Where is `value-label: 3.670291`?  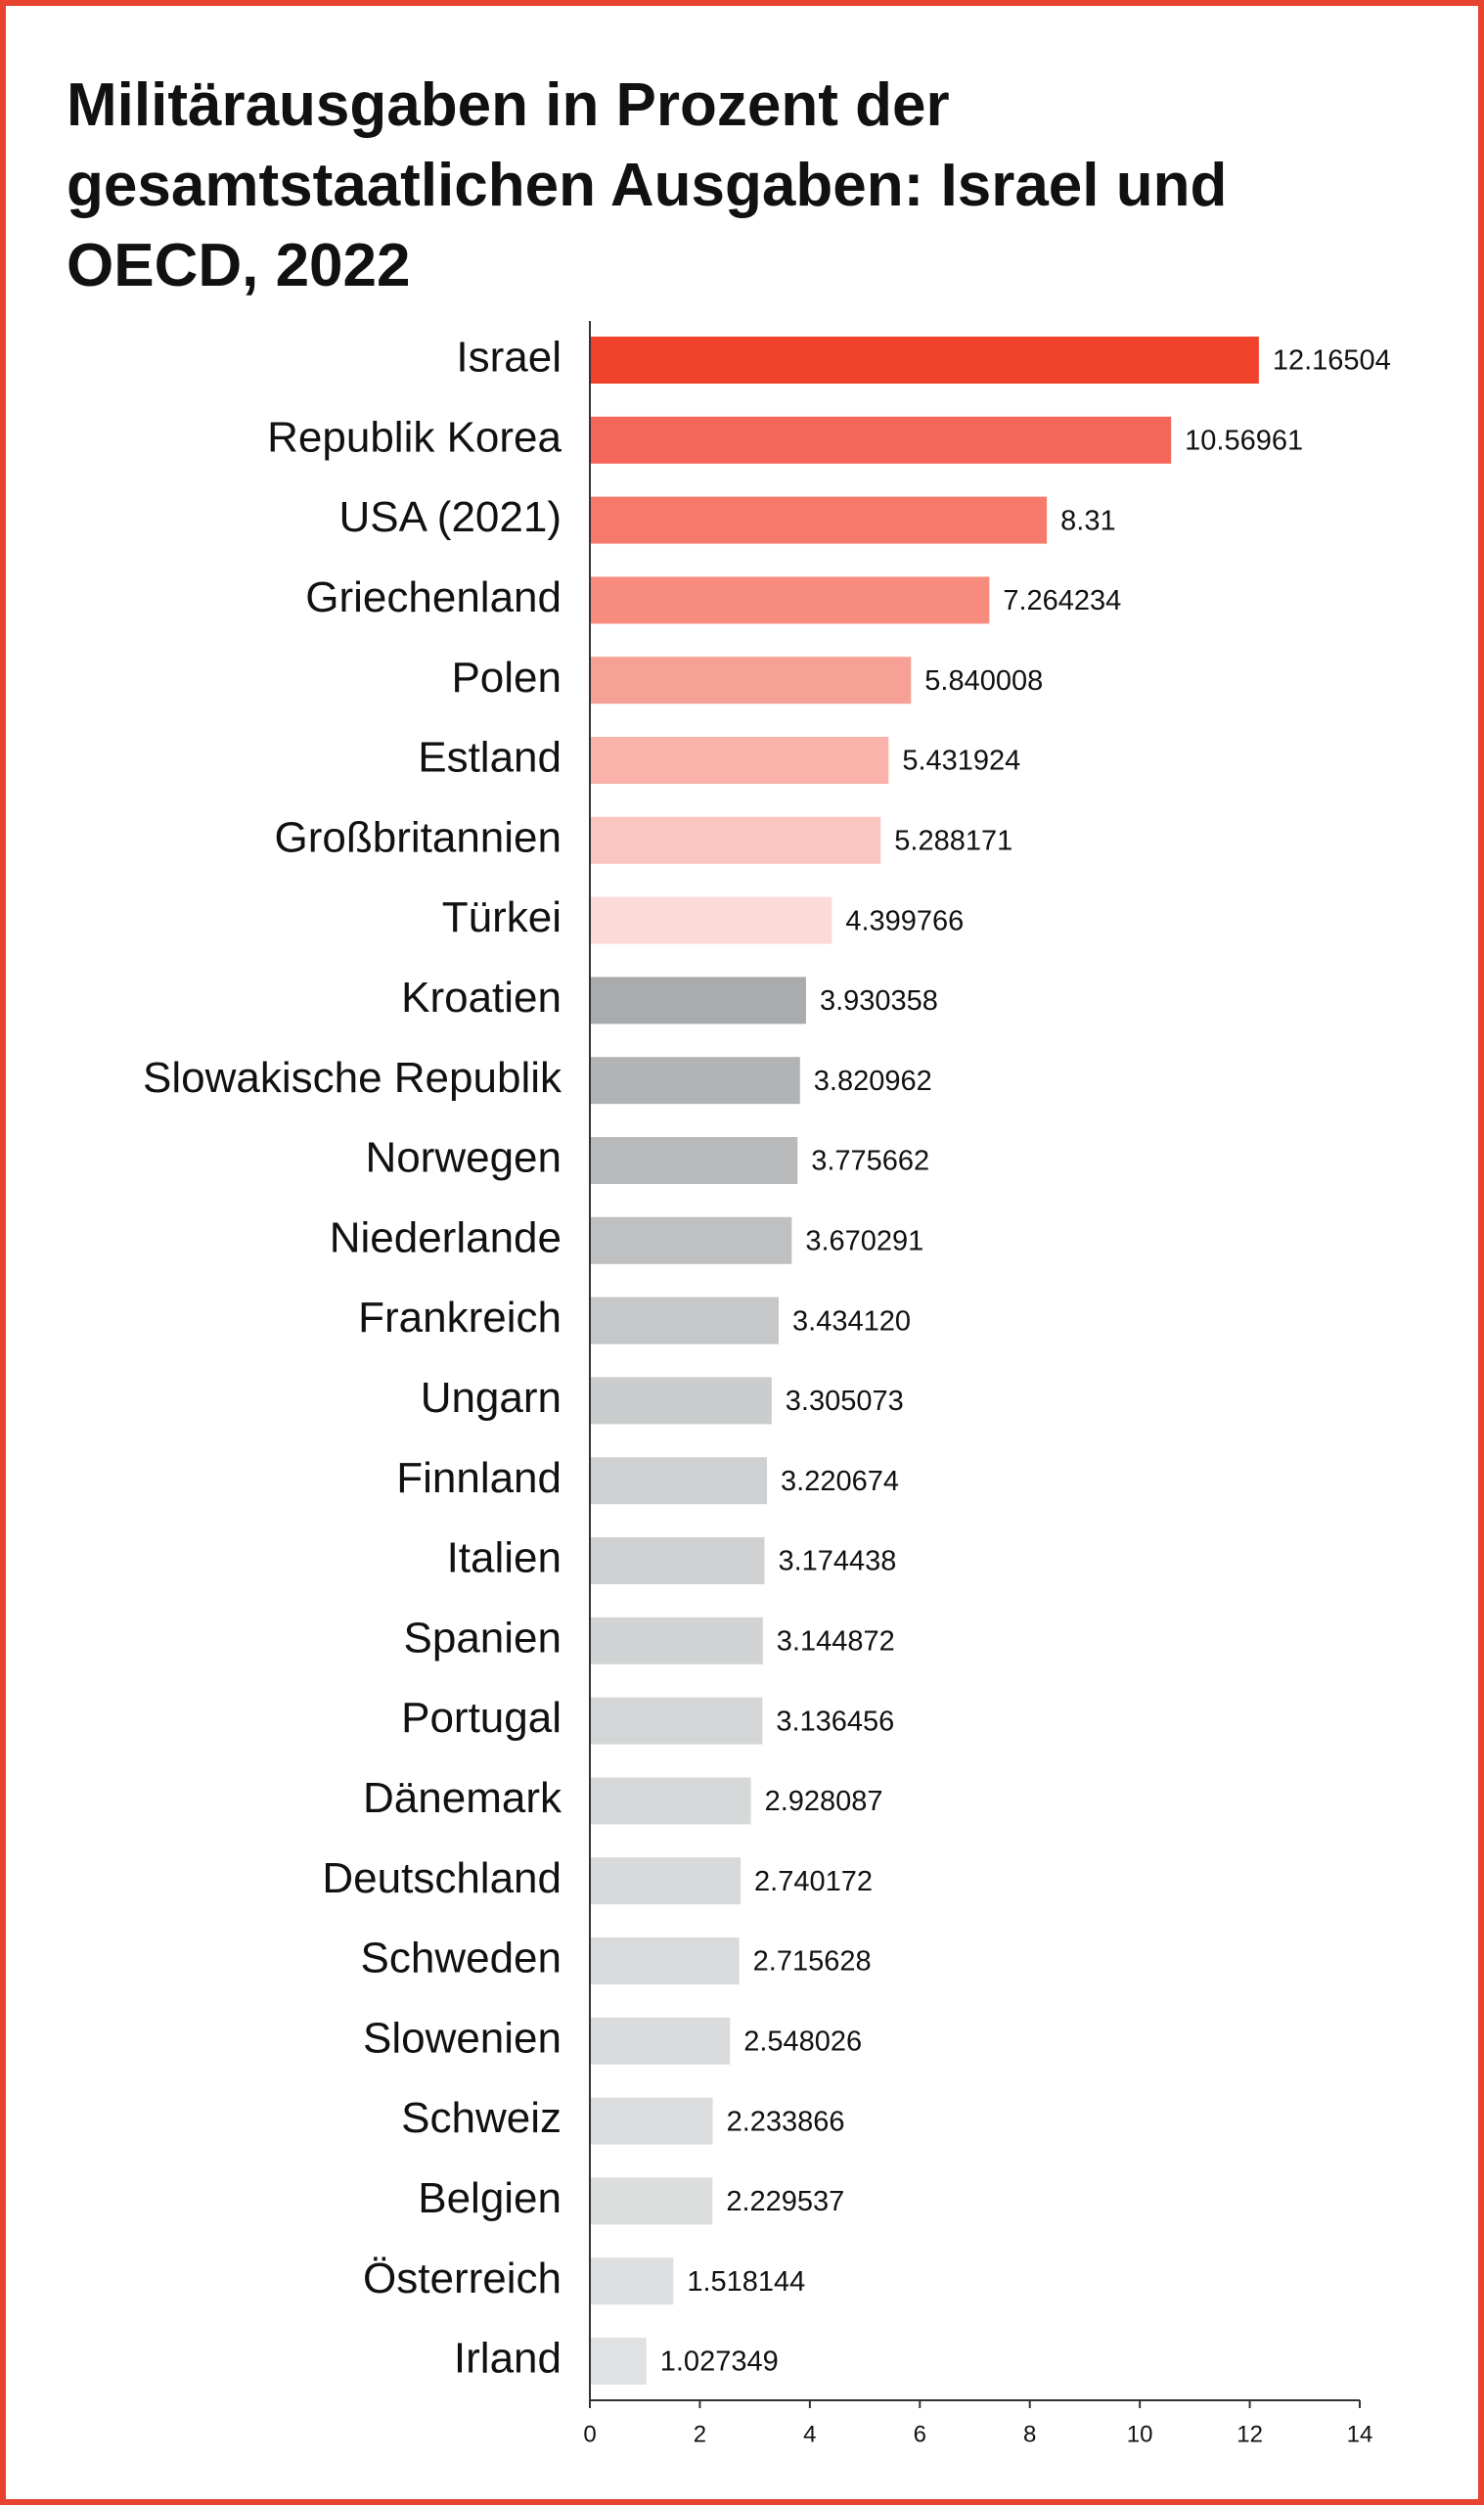
value-label: 3.670291 is located at coordinates (864, 1240).